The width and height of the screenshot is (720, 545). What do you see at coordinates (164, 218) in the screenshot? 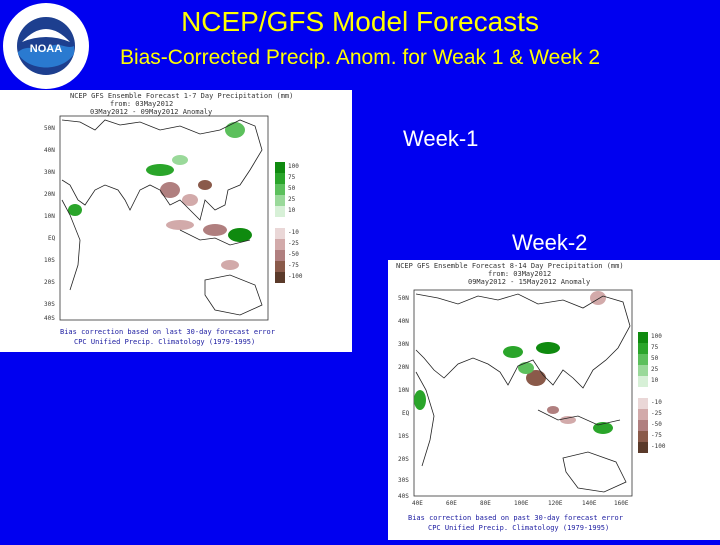
I see `week1-map-frame` at bounding box center [164, 218].